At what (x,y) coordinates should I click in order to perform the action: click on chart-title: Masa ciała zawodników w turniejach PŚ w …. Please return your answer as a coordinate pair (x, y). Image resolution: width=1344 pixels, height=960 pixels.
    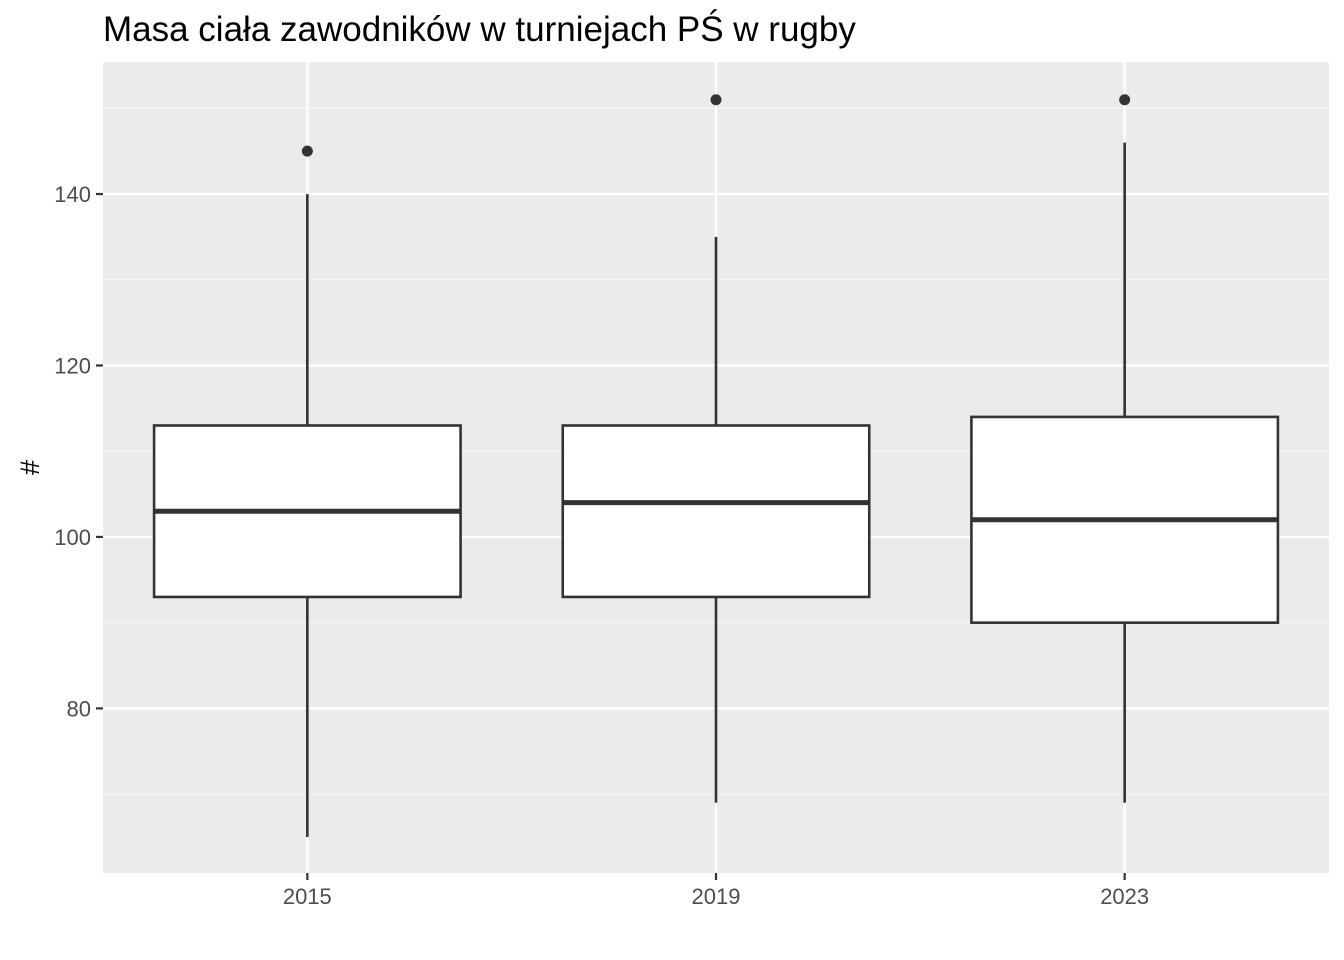
    Looking at the image, I should click on (479, 29).